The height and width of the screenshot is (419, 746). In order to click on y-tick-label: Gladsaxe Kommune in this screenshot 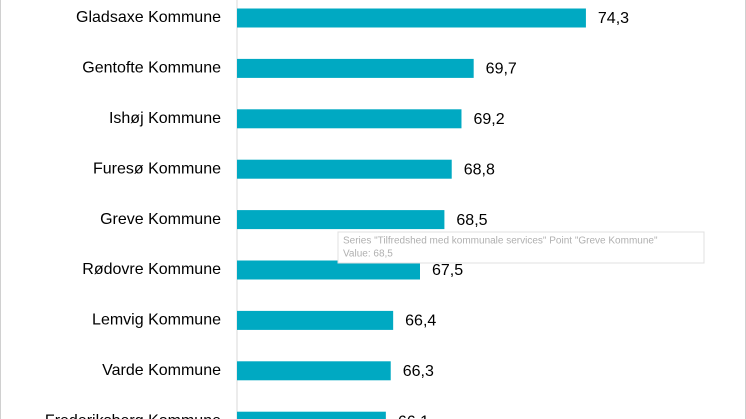, I will do `click(148, 17)`.